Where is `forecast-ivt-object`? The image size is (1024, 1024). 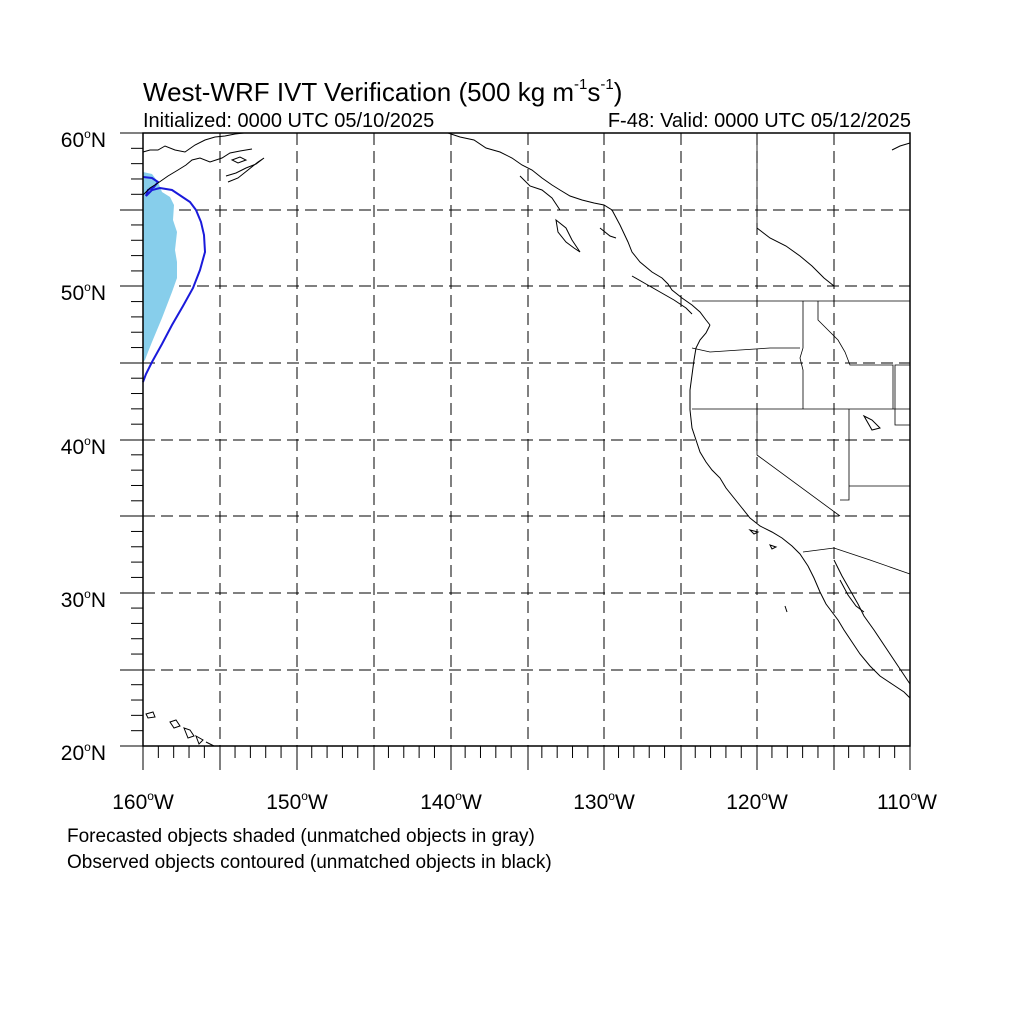
forecast-ivt-object is located at coordinates (160, 267).